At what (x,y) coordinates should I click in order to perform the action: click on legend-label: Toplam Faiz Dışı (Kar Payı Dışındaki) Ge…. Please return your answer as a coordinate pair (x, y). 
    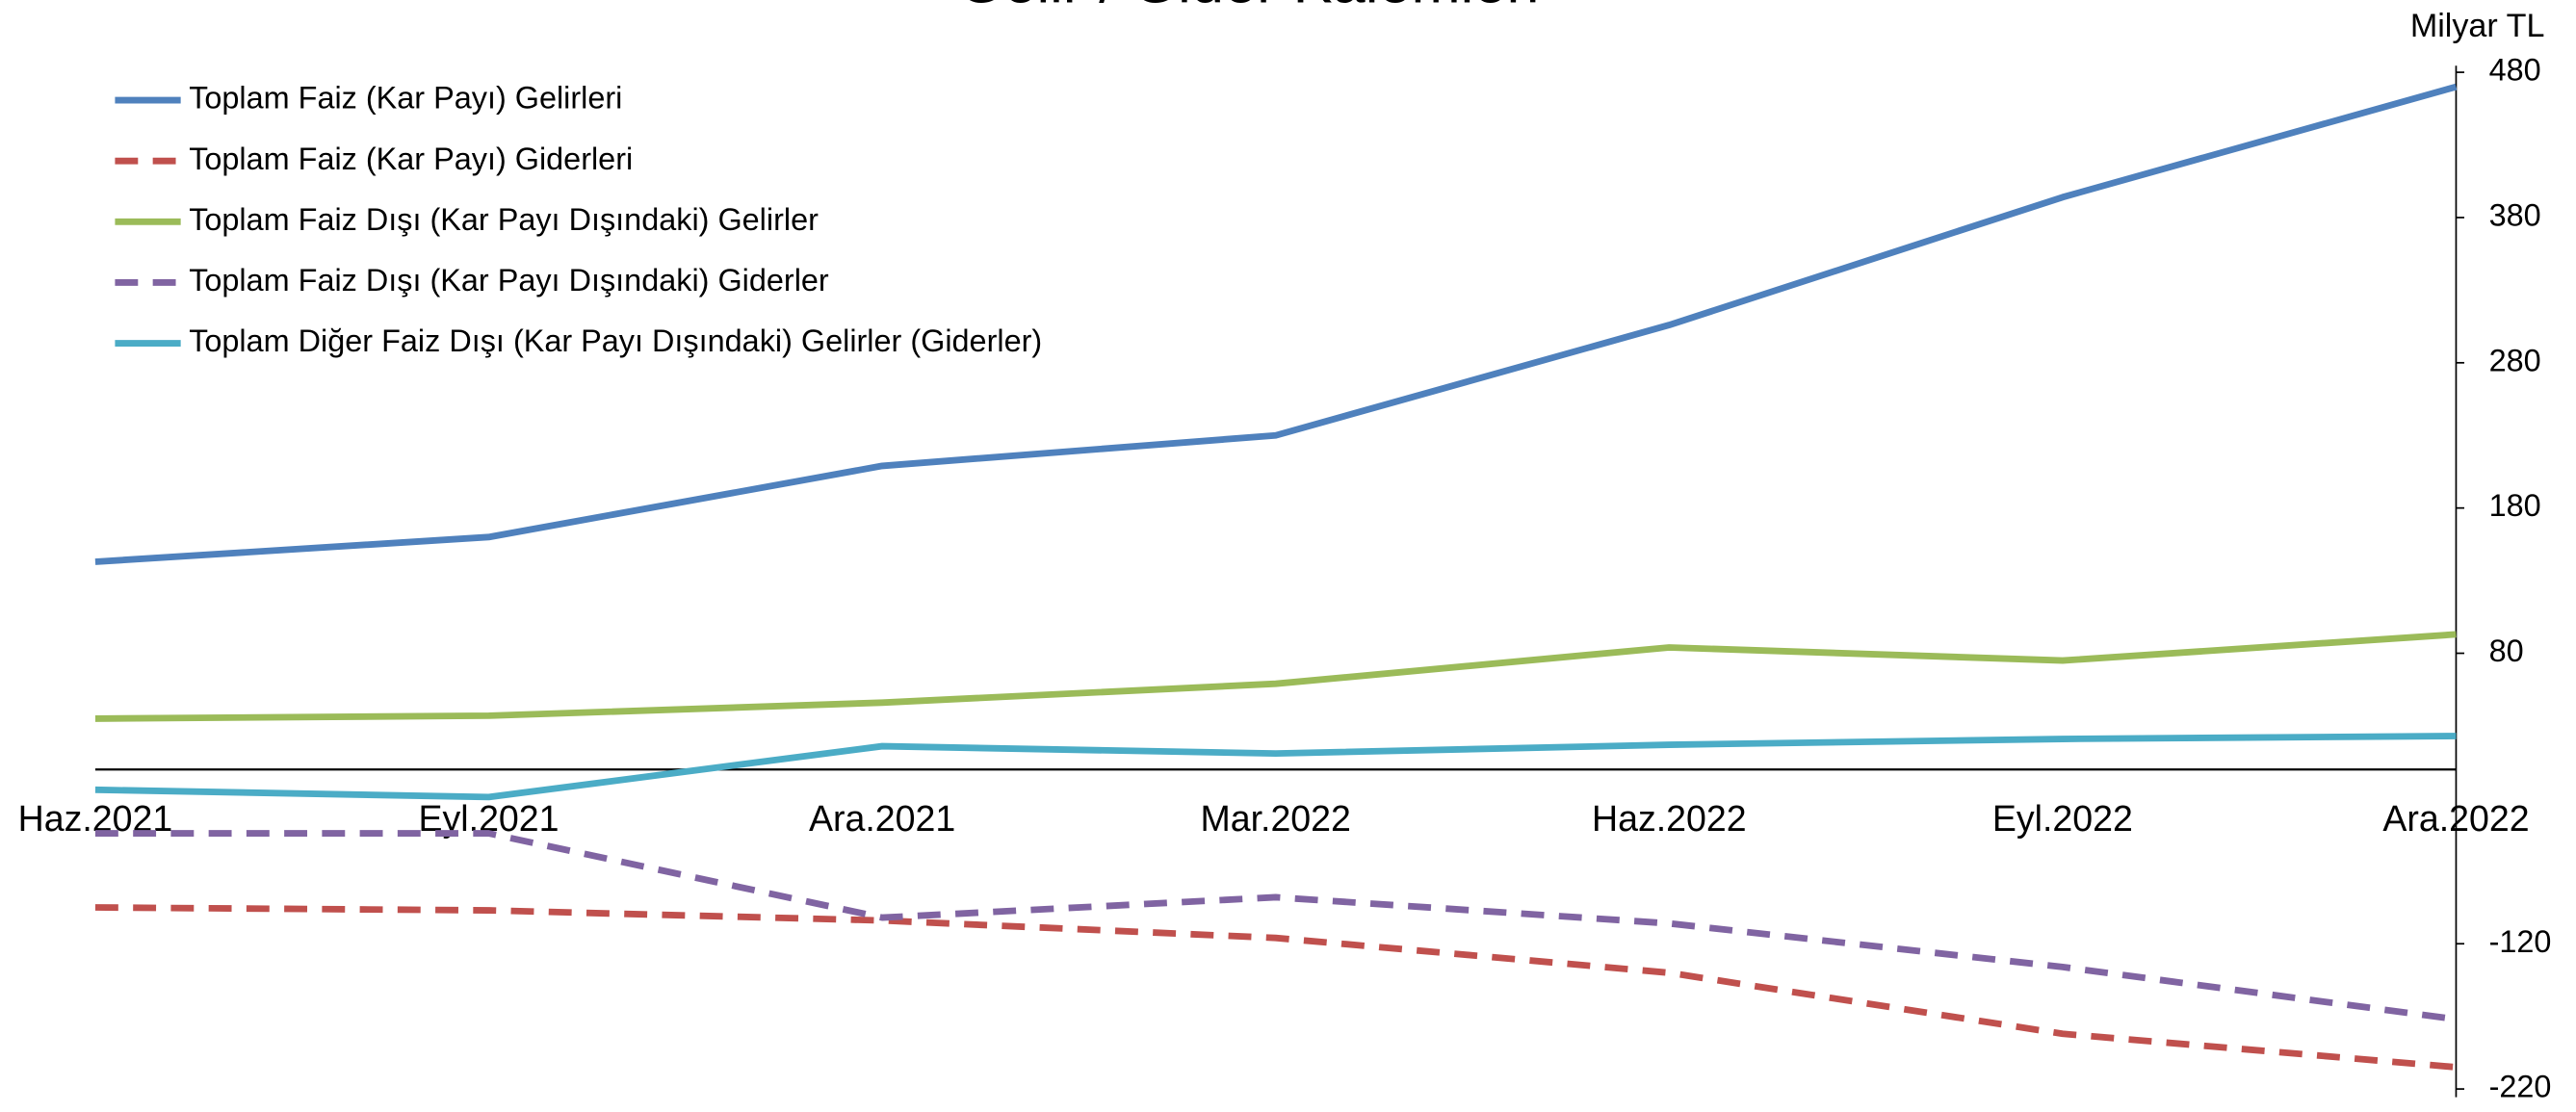
    Looking at the image, I should click on (504, 219).